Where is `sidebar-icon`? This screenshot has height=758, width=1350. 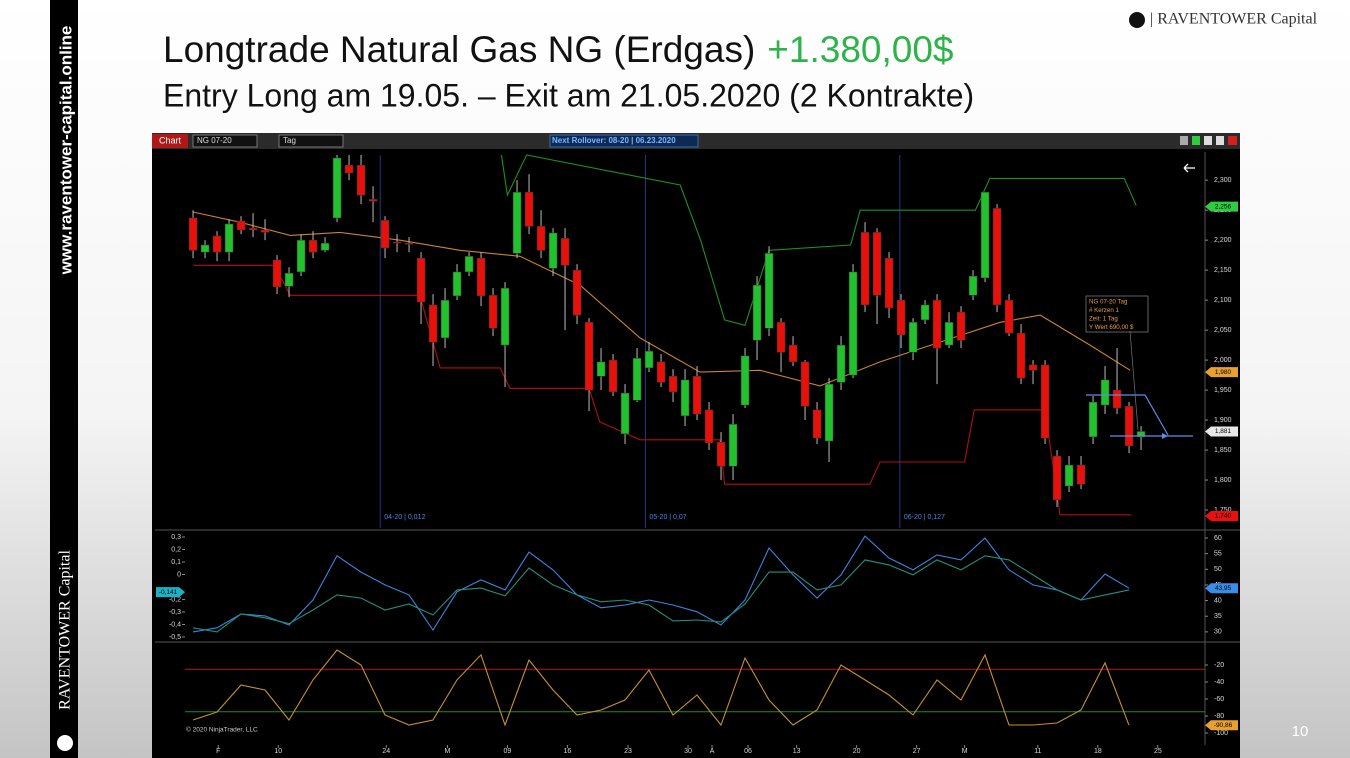
sidebar-icon is located at coordinates (65, 743).